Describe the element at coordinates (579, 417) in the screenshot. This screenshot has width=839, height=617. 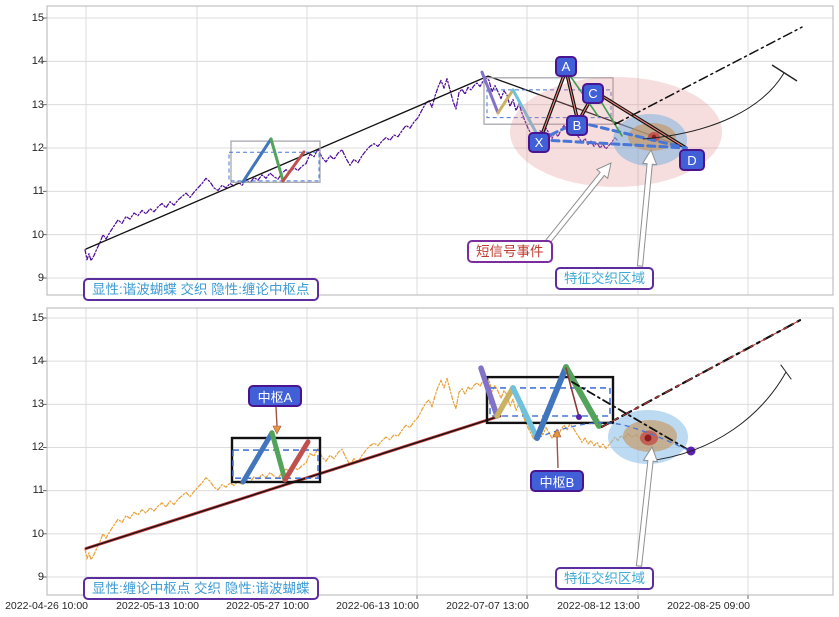
I see `marker-dot` at that location.